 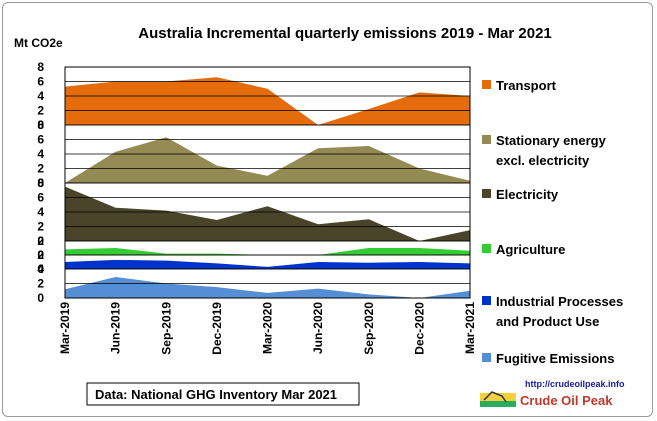 What do you see at coordinates (566, 400) in the screenshot?
I see `logo-name: Crude Oil Peak` at bounding box center [566, 400].